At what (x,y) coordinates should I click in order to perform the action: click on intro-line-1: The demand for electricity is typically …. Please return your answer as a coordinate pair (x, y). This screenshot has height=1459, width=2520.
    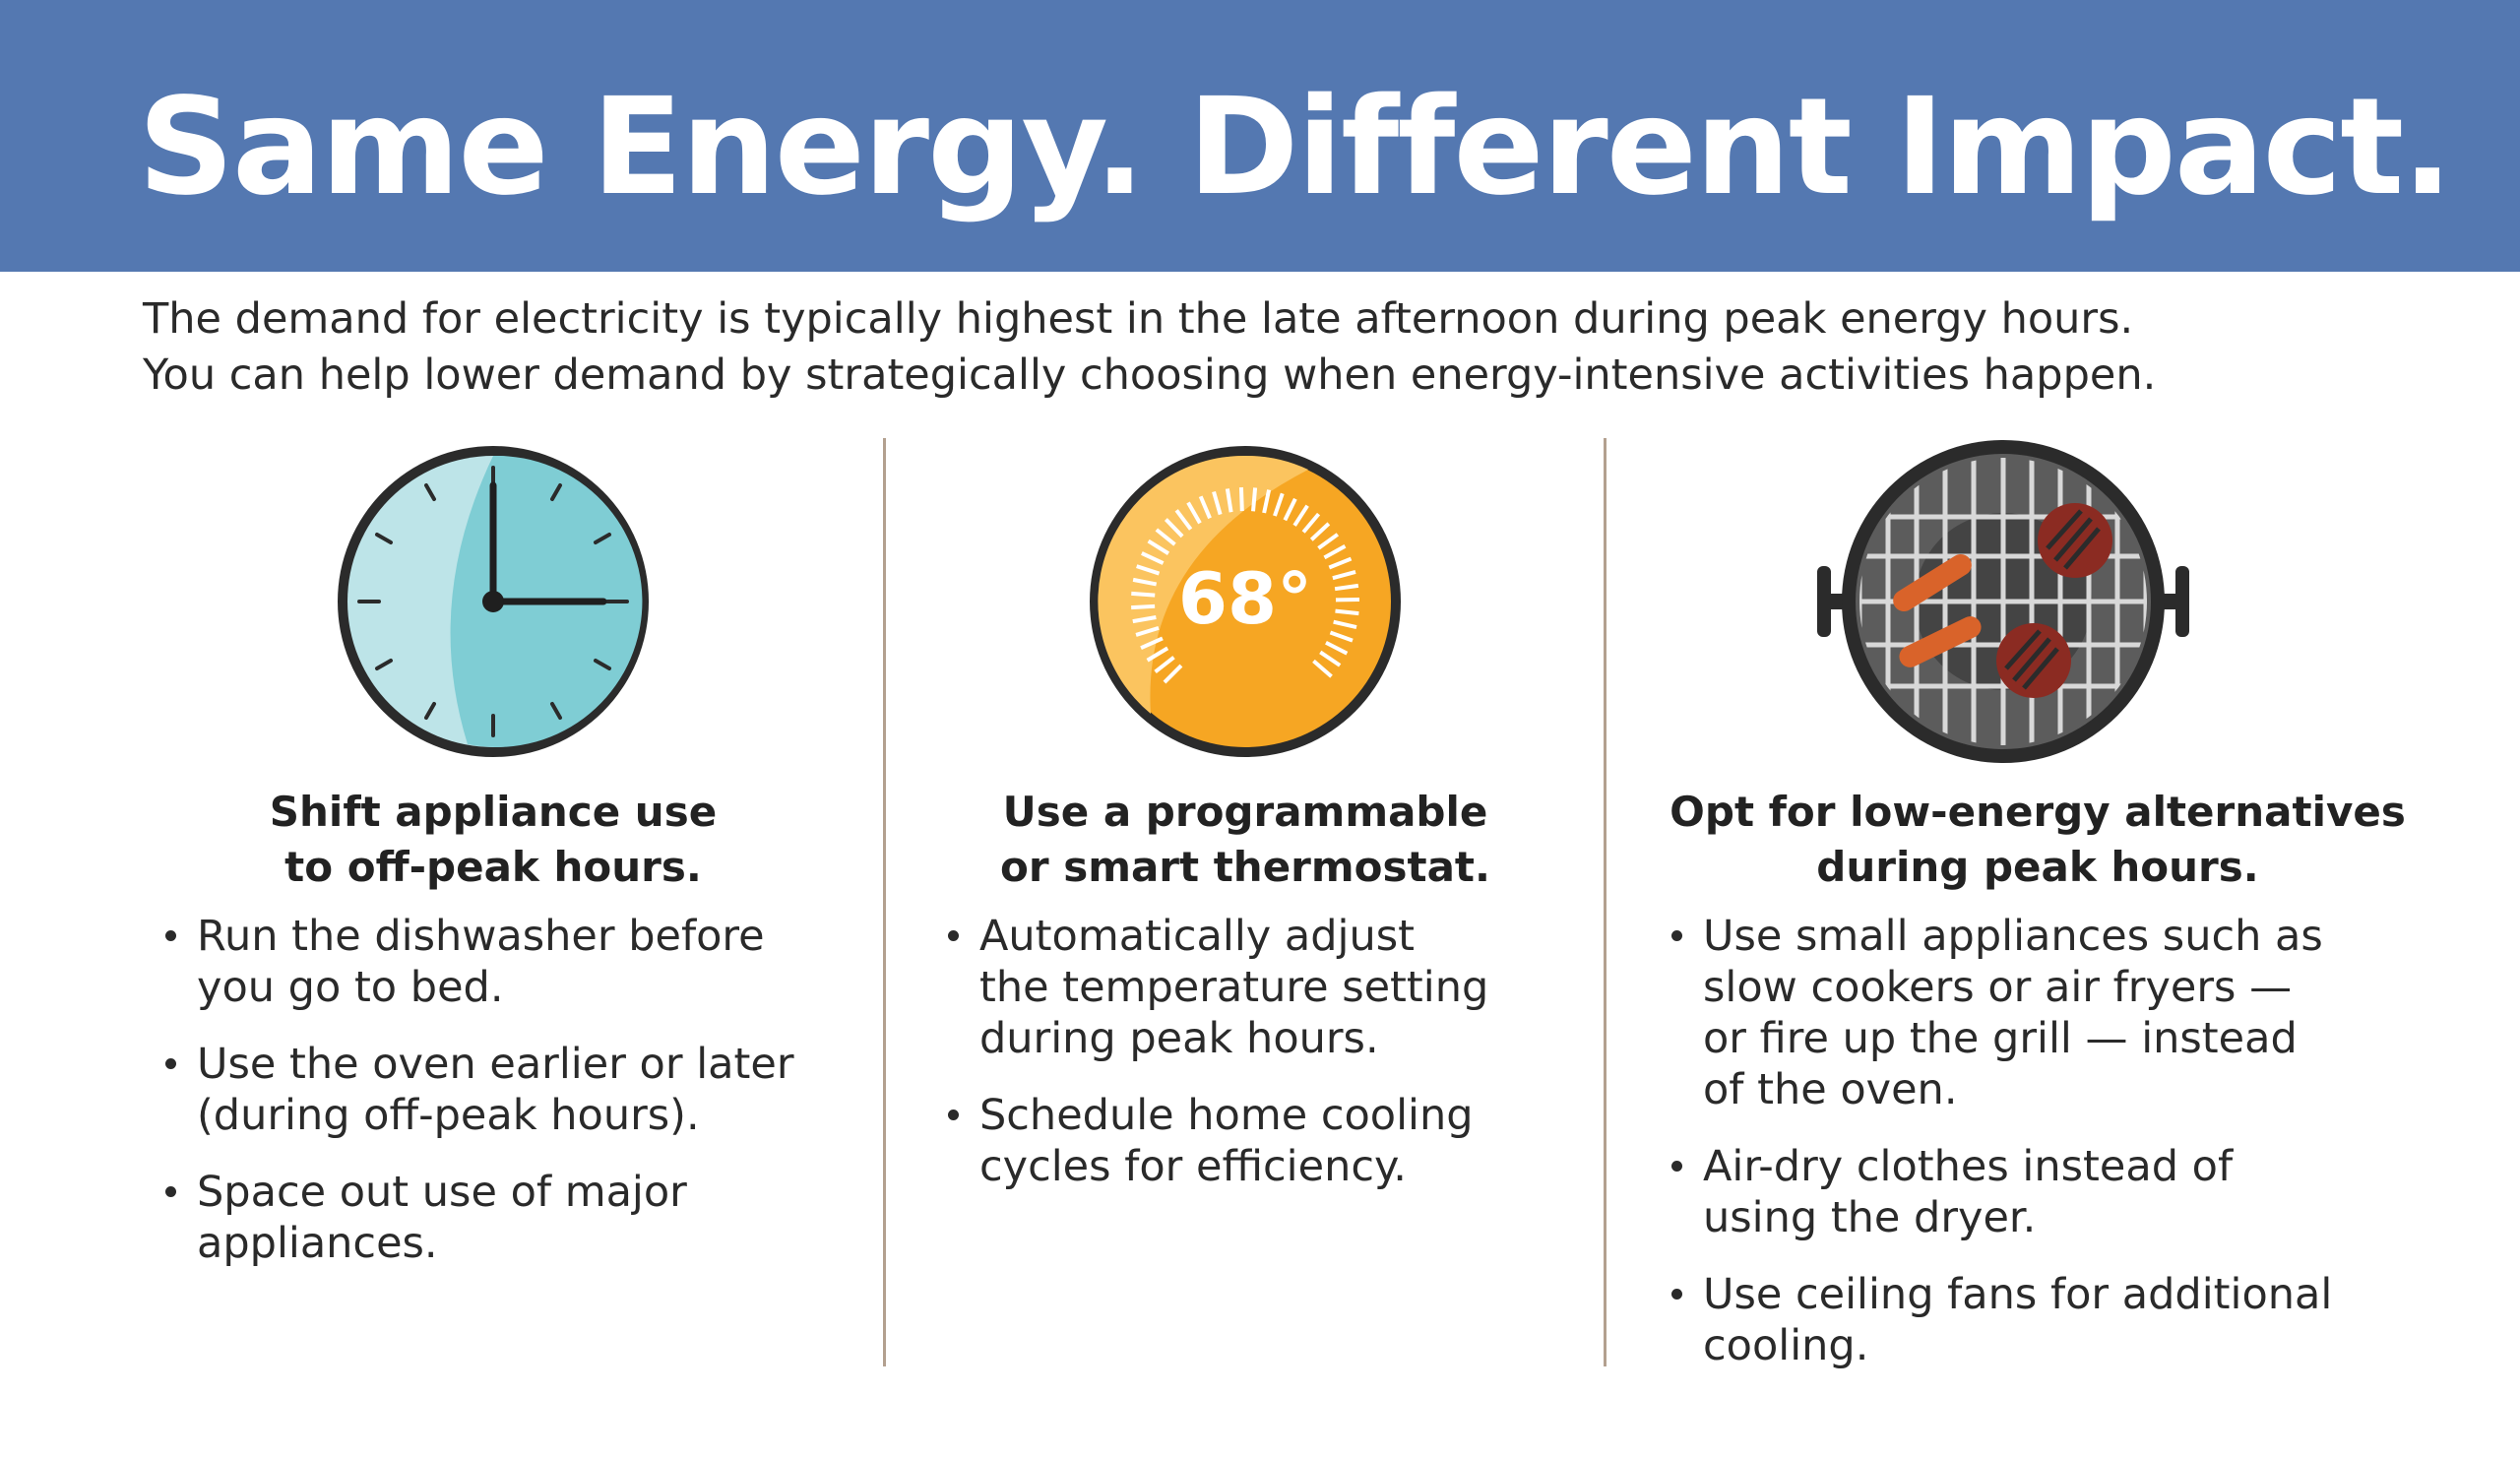
    Looking at the image, I should click on (1138, 319).